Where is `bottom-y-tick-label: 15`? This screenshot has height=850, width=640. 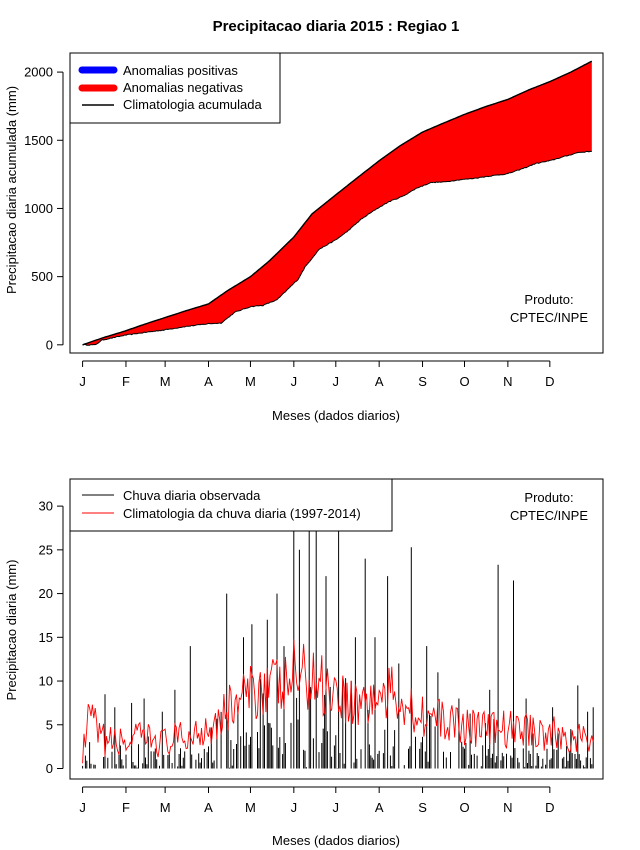
bottom-y-tick-label: 15 is located at coordinates (46, 637).